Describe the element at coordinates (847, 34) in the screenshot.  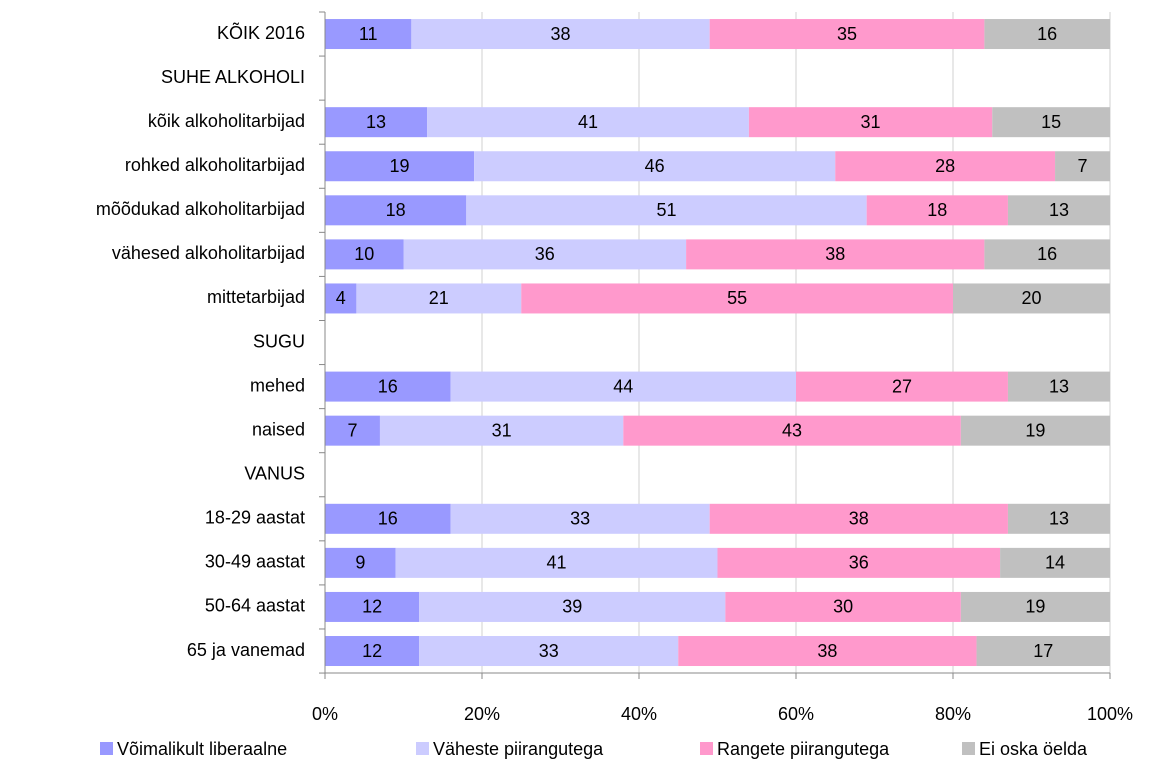
I see `data-label: 35` at that location.